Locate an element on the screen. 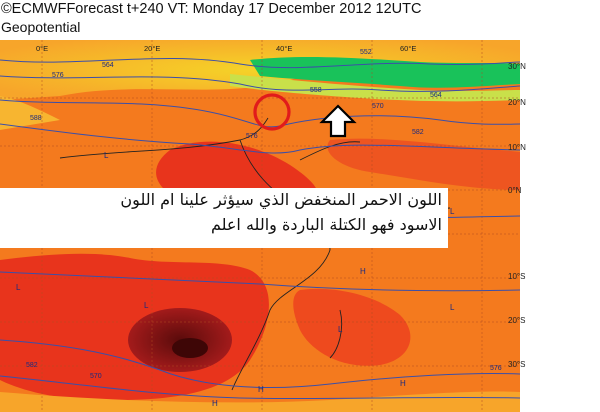 Image resolution: width=600 pixels, height=412 pixels. red-zone-southeast is located at coordinates (352, 327).